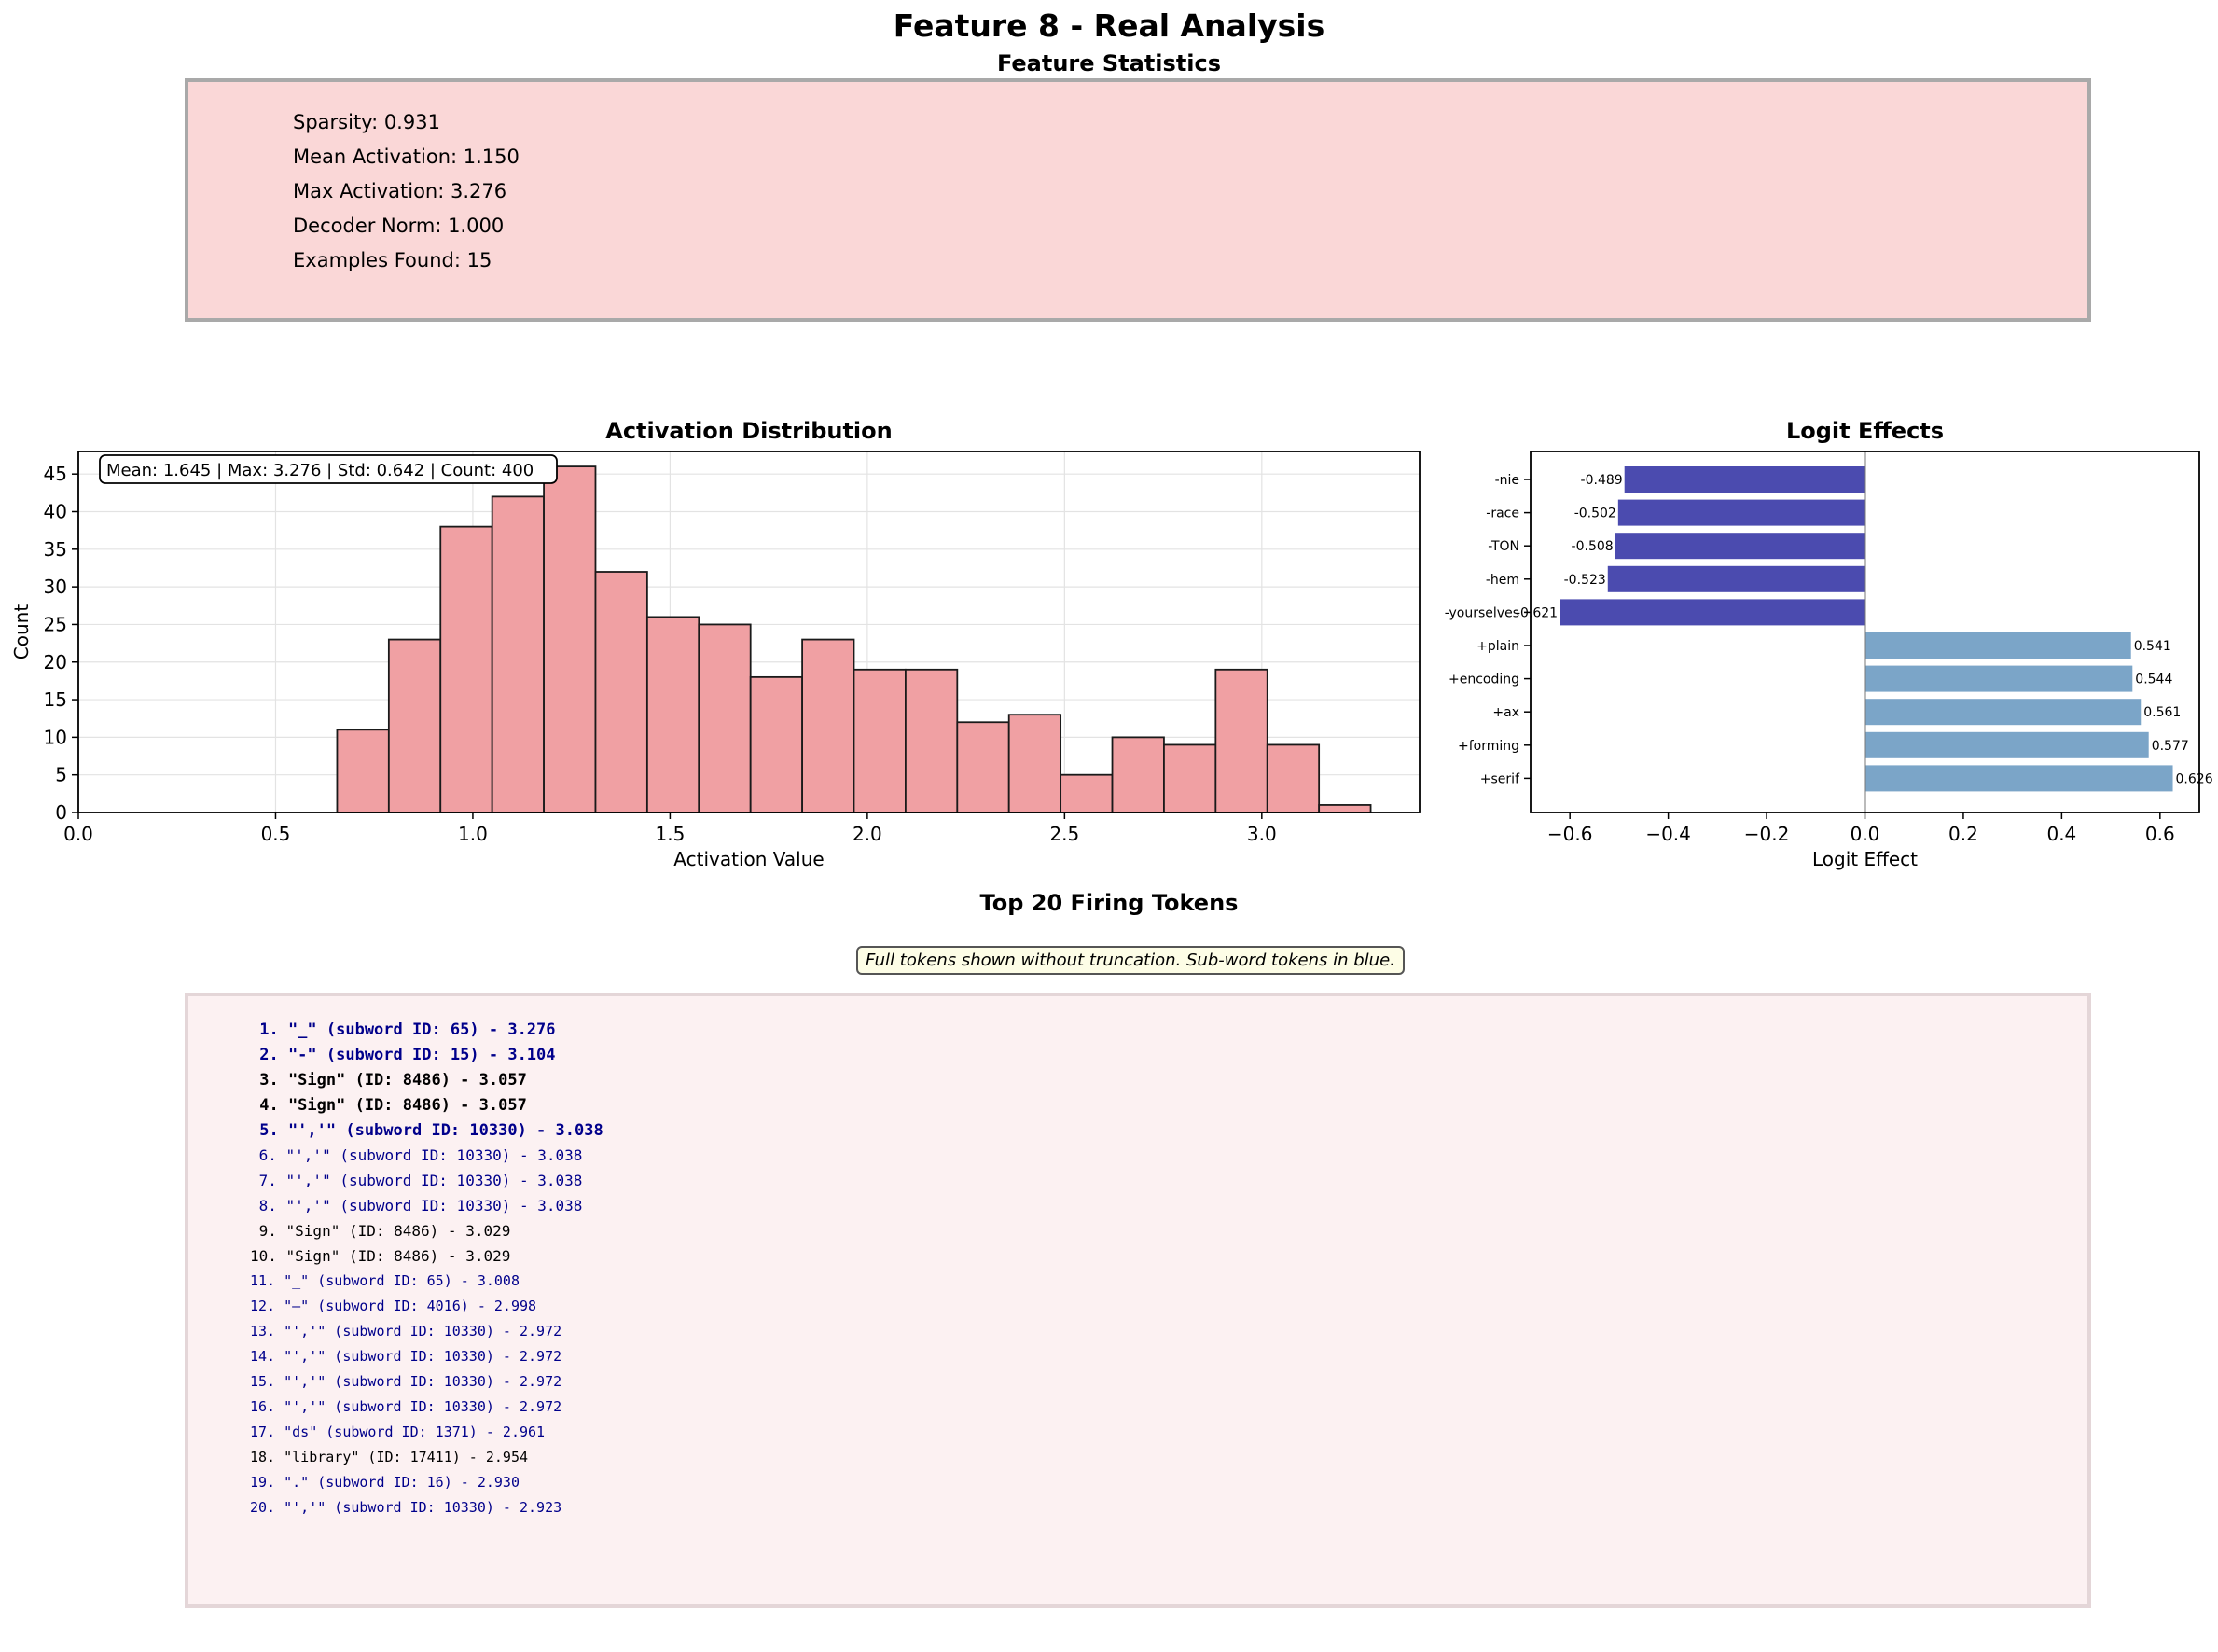 The height and width of the screenshot is (1652, 2218). Describe the element at coordinates (78, 834) in the screenshot. I see `x-tick-label: 0.0` at that location.